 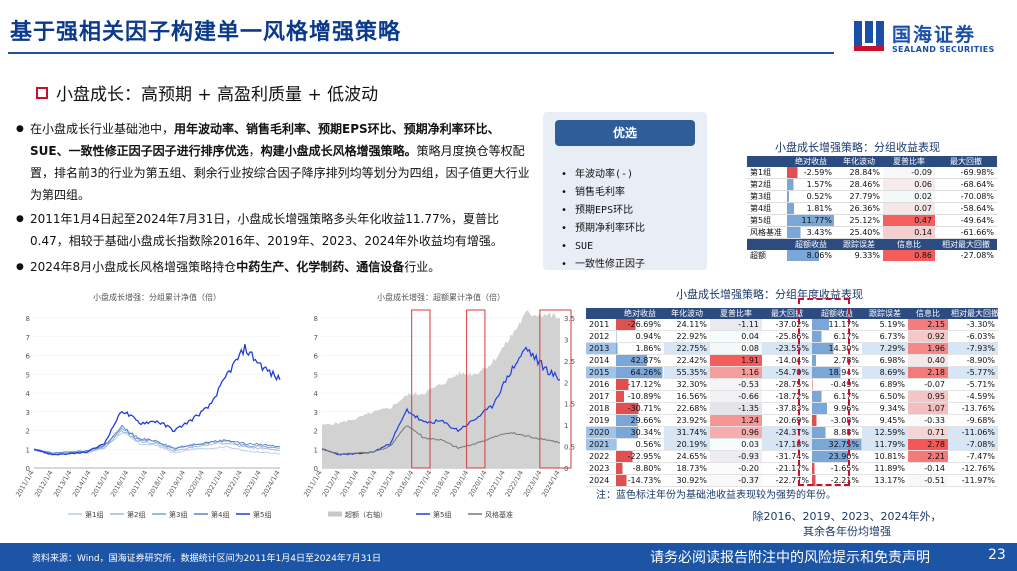 I want to click on chart-title: 小盘成长增强：分组累计净值（倍）, so click(x=157, y=297).